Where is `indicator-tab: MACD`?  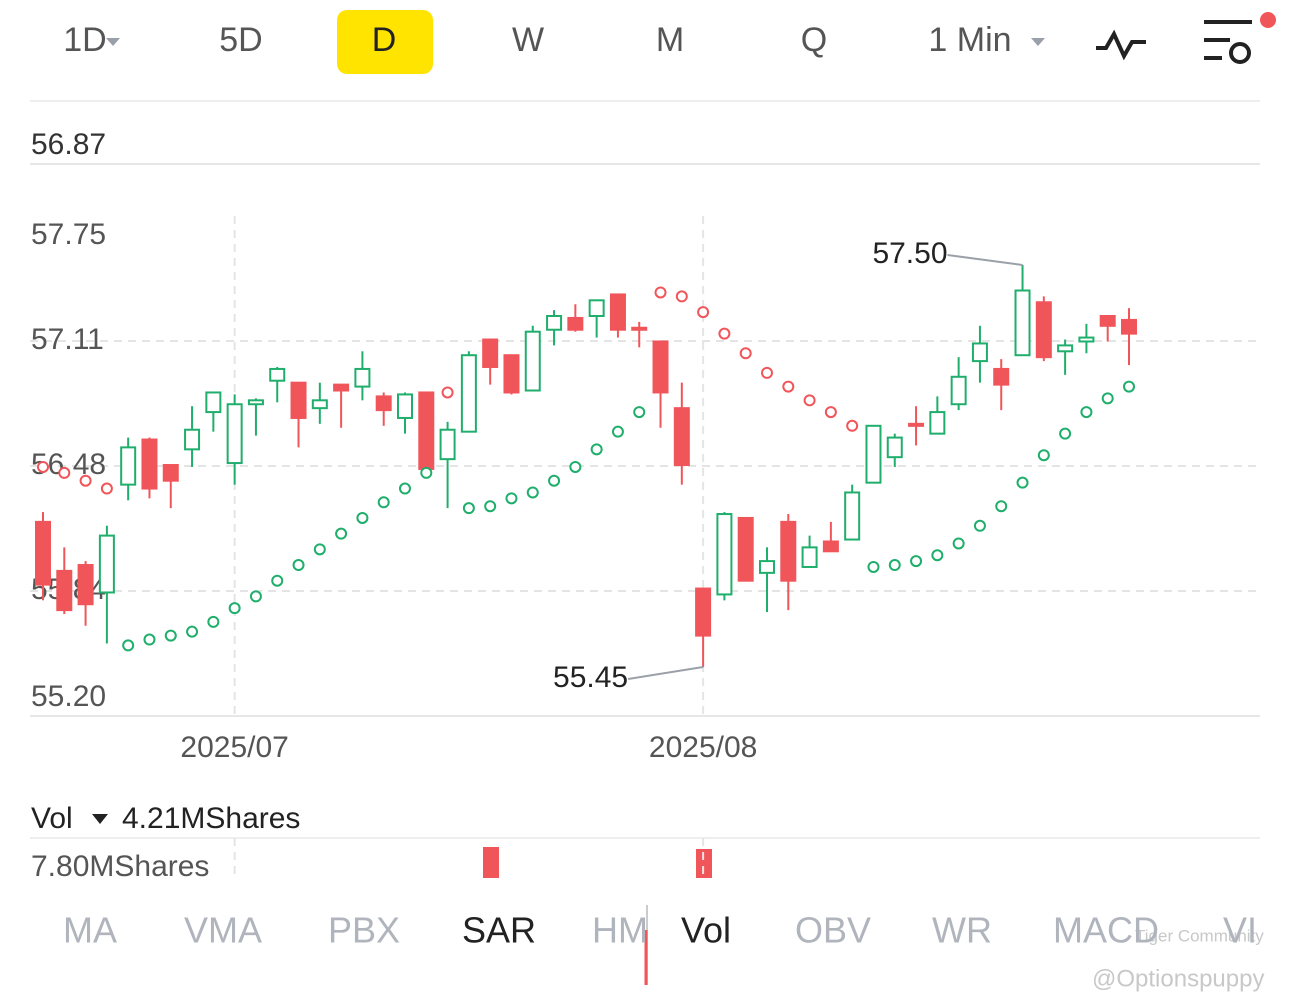
indicator-tab: MACD is located at coordinates (1106, 930).